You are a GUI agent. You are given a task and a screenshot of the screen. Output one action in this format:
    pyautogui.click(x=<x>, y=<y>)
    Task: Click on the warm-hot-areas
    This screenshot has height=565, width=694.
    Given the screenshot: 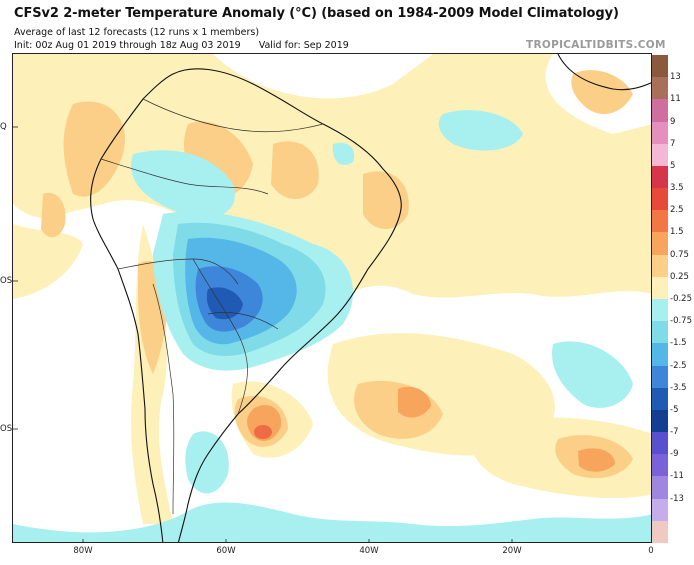 What is the action you would take?
    pyautogui.click(x=263, y=432)
    